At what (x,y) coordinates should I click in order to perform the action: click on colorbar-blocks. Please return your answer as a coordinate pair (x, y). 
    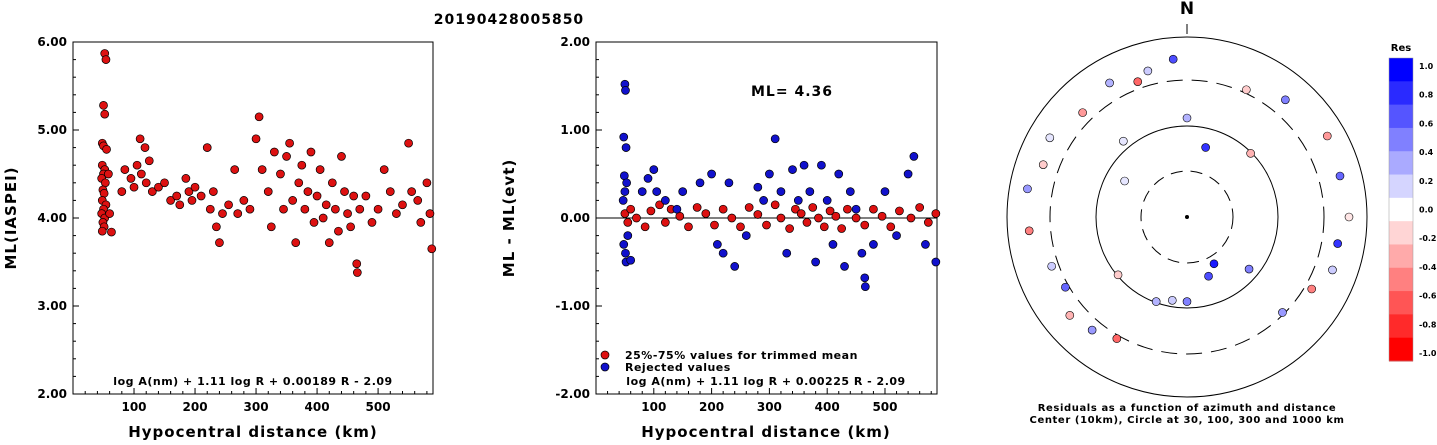
    Looking at the image, I should click on (1401, 210).